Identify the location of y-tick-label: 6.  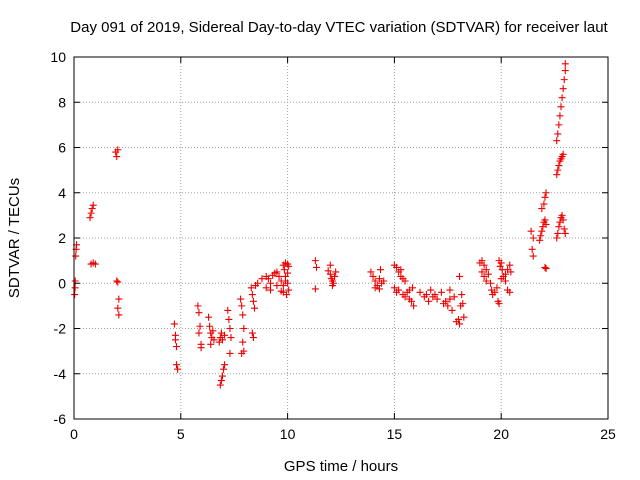
(62, 148).